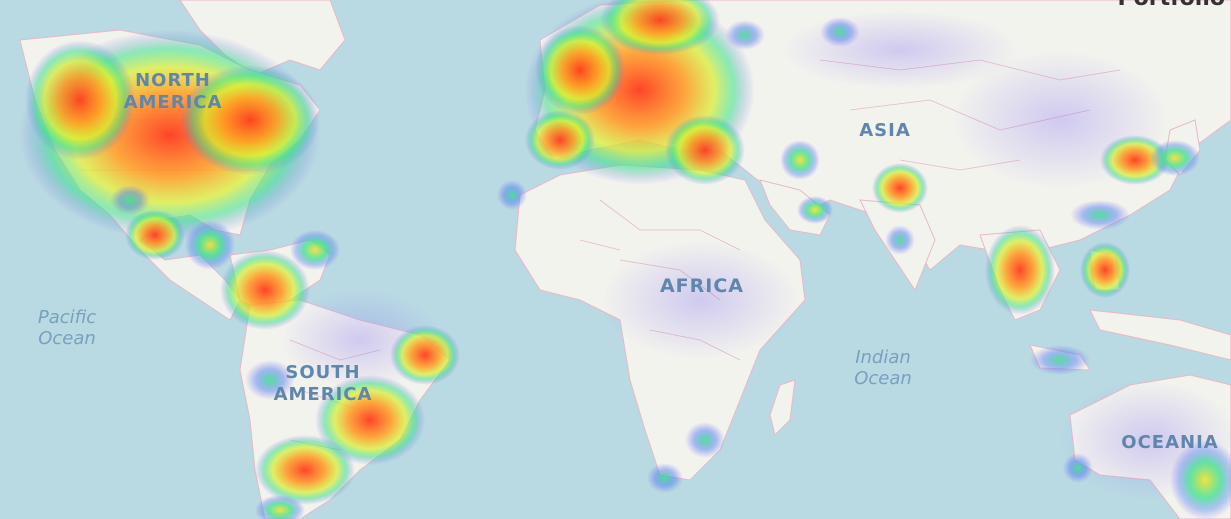 This screenshot has height=519, width=1231. Describe the element at coordinates (1160, 335) in the screenshot. I see `new-guinea-land` at that location.